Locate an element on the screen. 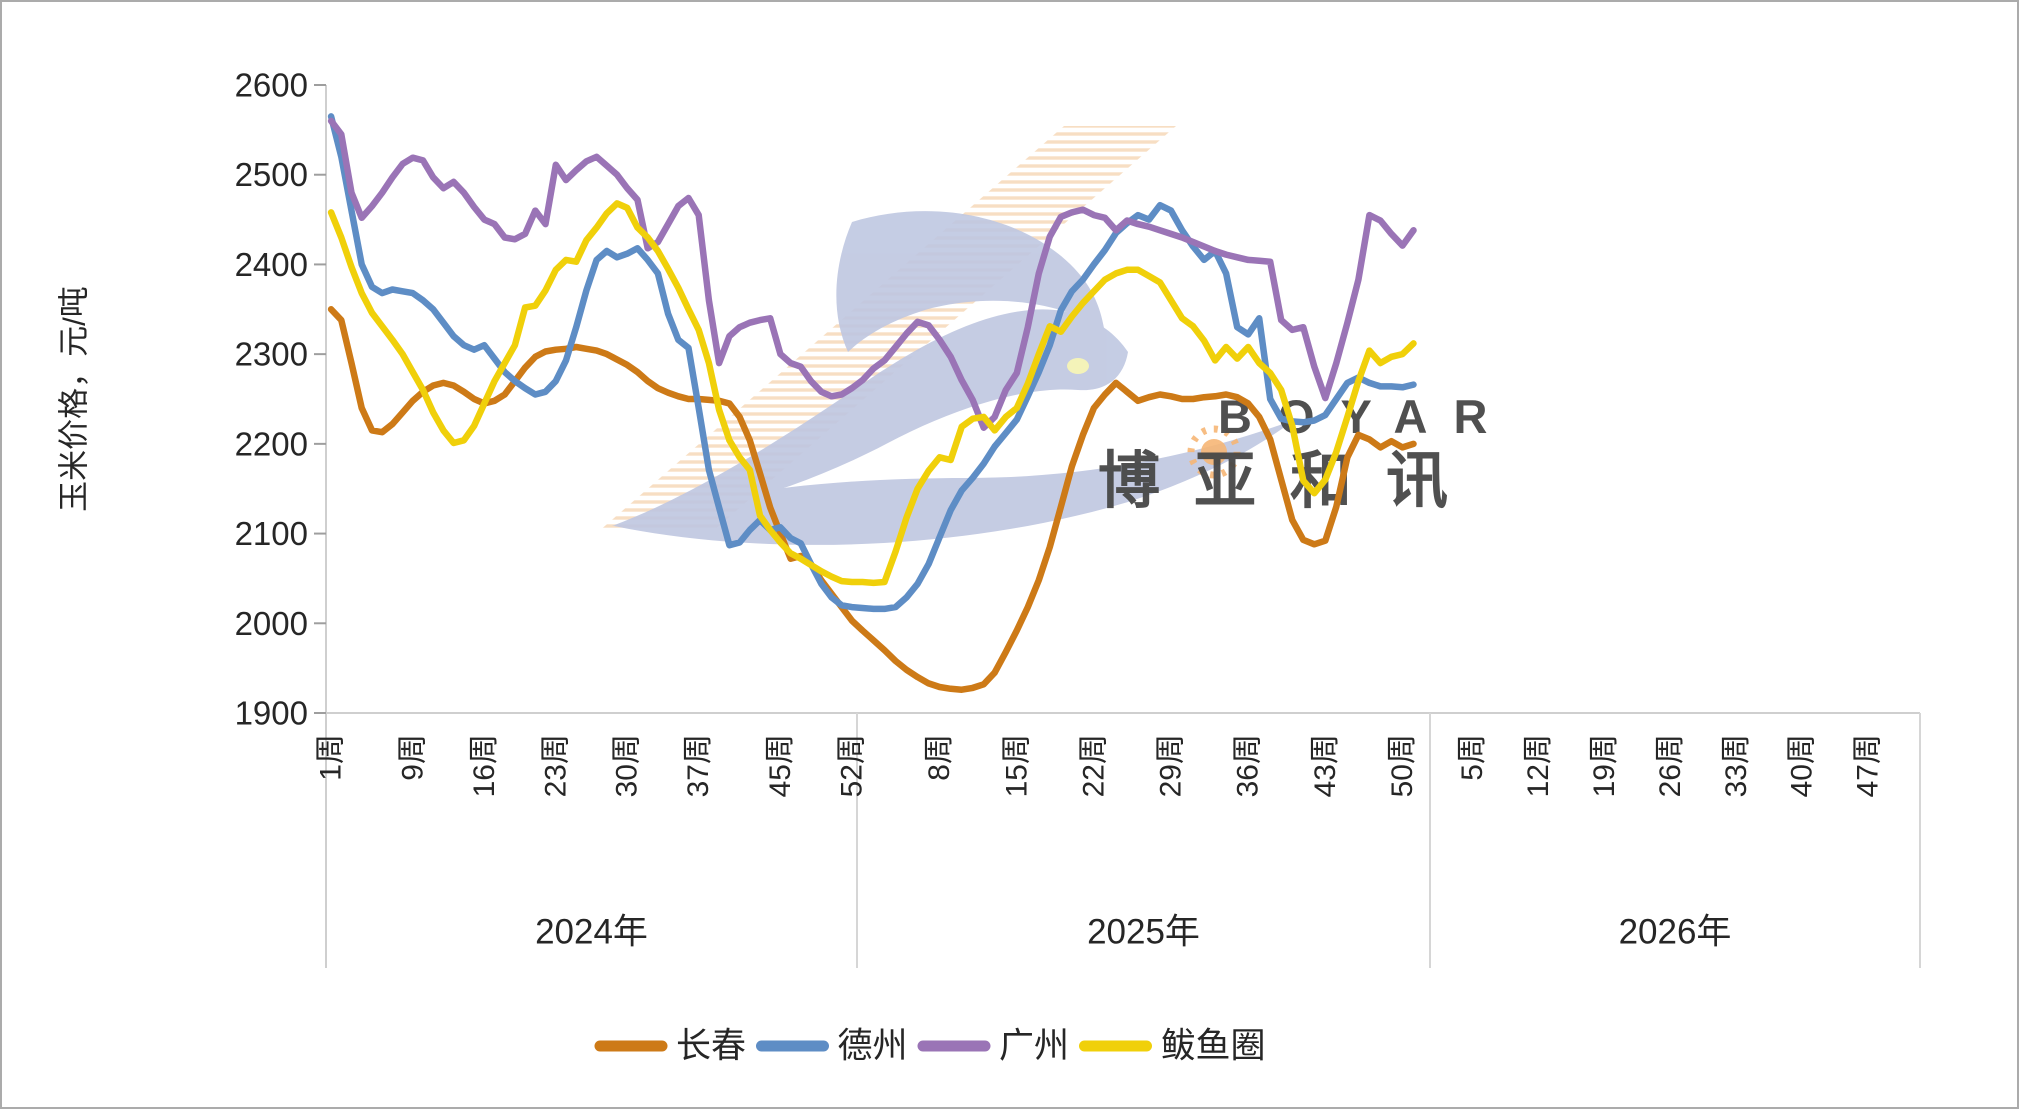 The height and width of the screenshot is (1109, 2019). y-axis-title: 玉米价格，元/吨 is located at coordinates (74, 399).